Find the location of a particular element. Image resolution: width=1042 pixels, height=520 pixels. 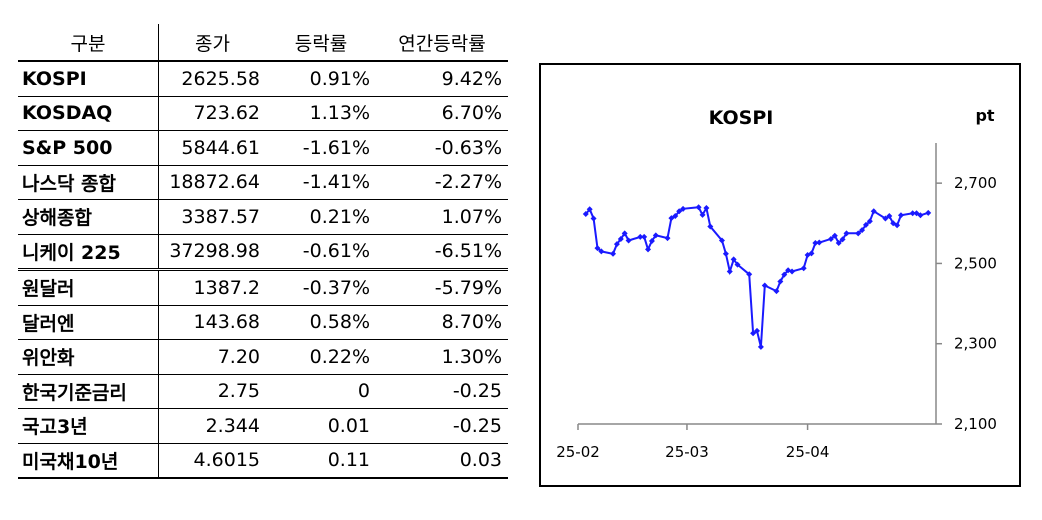

row-name: 미국채10년 is located at coordinates (88, 461).